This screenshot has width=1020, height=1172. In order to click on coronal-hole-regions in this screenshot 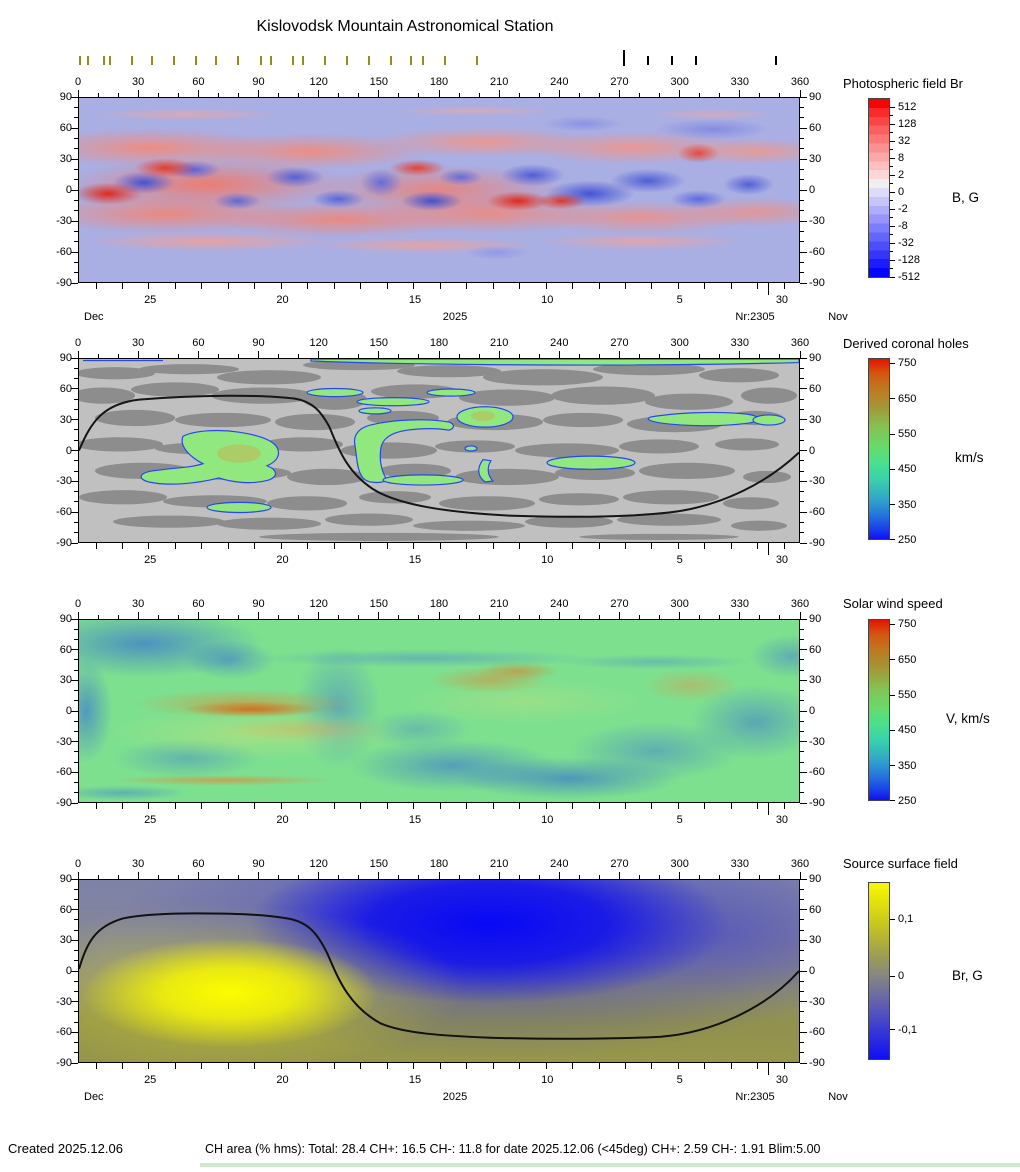, I will do `click(470, 436)`.